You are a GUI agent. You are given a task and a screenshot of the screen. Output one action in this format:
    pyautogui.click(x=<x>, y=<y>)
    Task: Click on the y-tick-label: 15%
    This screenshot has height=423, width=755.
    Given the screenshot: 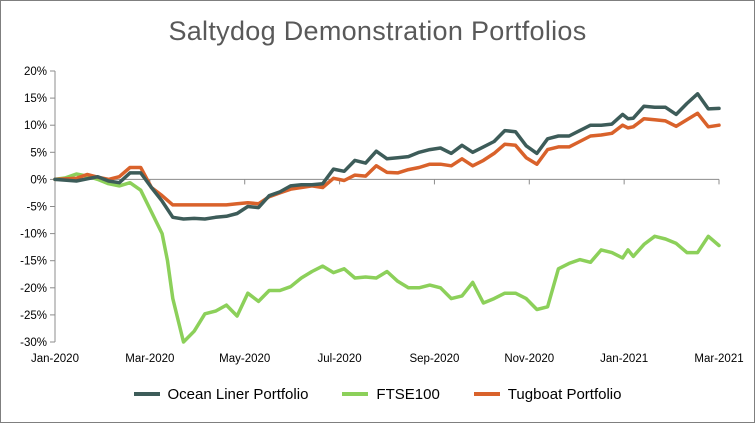 What is the action you would take?
    pyautogui.click(x=35, y=99)
    